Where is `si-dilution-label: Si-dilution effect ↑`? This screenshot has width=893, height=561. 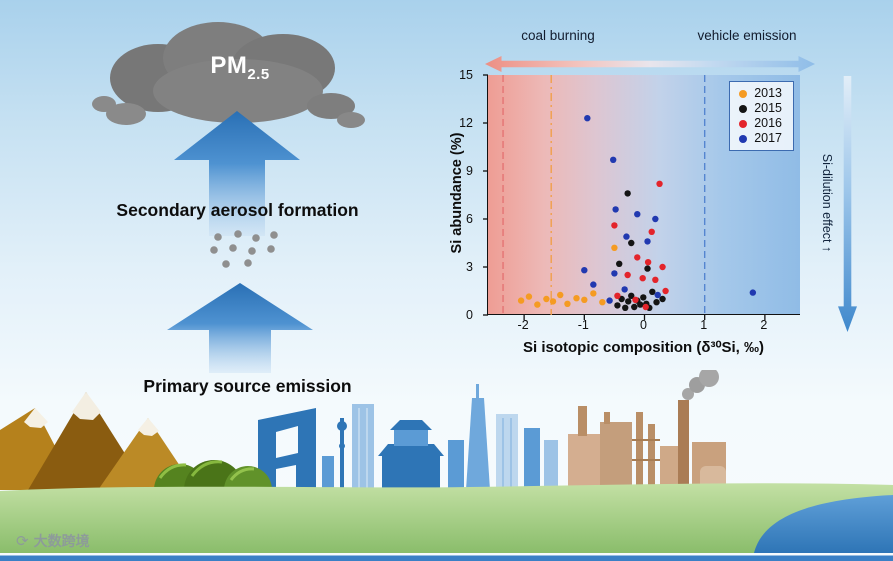 si-dilution-label: Si-dilution effect ↑ is located at coordinates (827, 203).